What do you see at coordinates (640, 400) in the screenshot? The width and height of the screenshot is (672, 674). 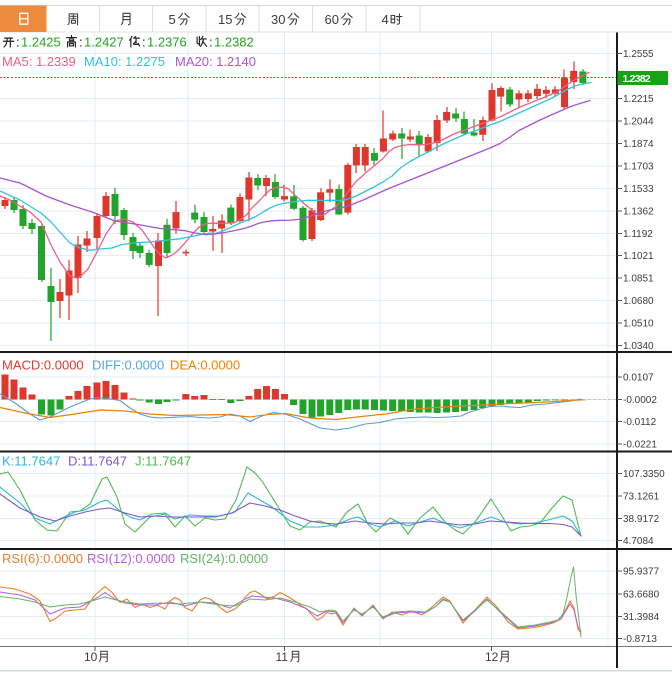 I see `svg-text: -0.0002` at bounding box center [640, 400].